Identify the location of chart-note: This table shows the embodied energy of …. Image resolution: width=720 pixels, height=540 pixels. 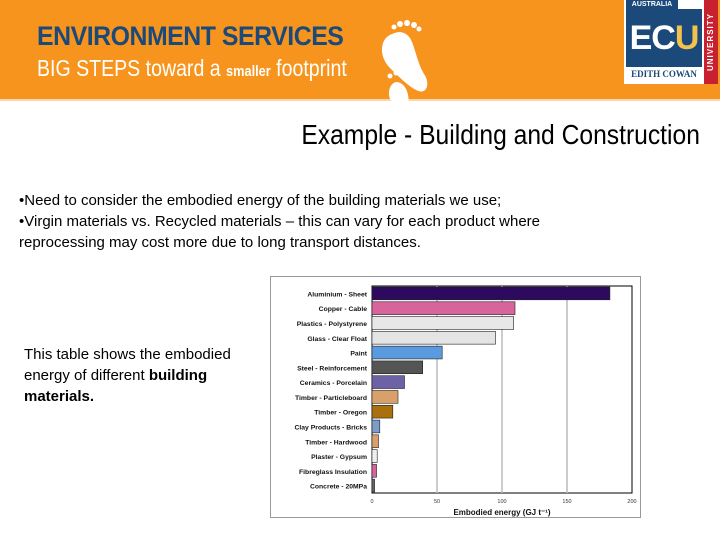
(134, 375).